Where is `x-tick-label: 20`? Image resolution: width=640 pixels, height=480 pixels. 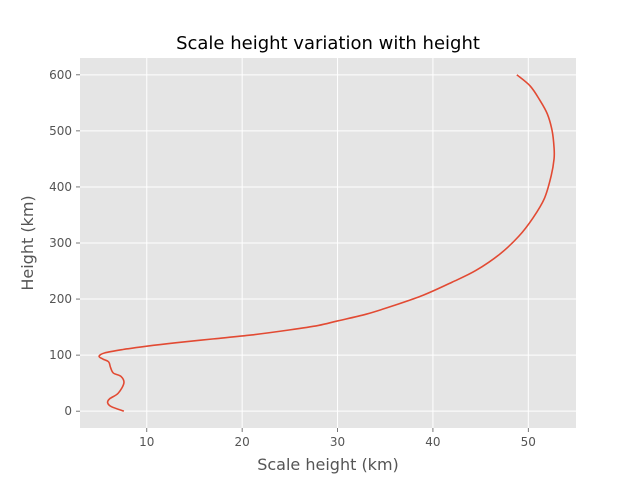 x-tick-label: 20 is located at coordinates (242, 442).